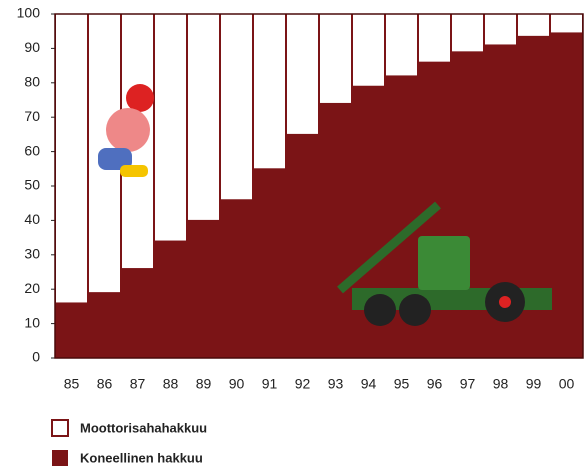  What do you see at coordinates (32, 322) in the screenshot?
I see `y-tick-label: 10` at bounding box center [32, 322].